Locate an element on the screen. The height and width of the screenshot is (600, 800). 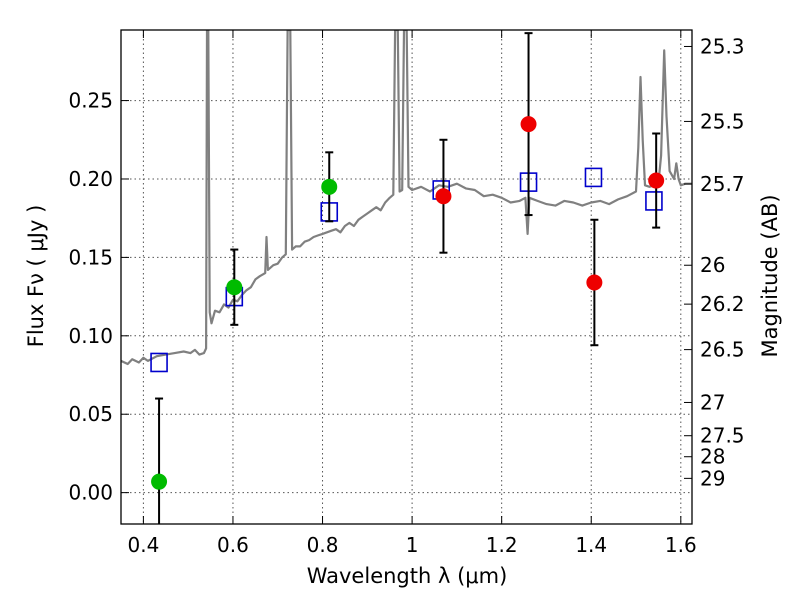
y-tick-label: 0.10 is located at coordinates (90, 336).